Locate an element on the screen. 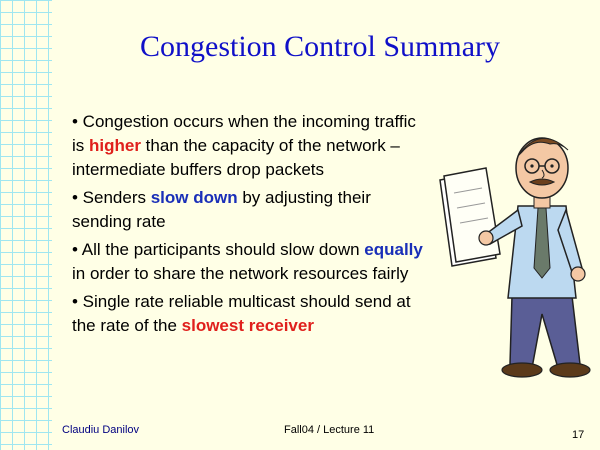 This screenshot has height=450, width=600. bullet-text: • Senders is located at coordinates (111, 197).